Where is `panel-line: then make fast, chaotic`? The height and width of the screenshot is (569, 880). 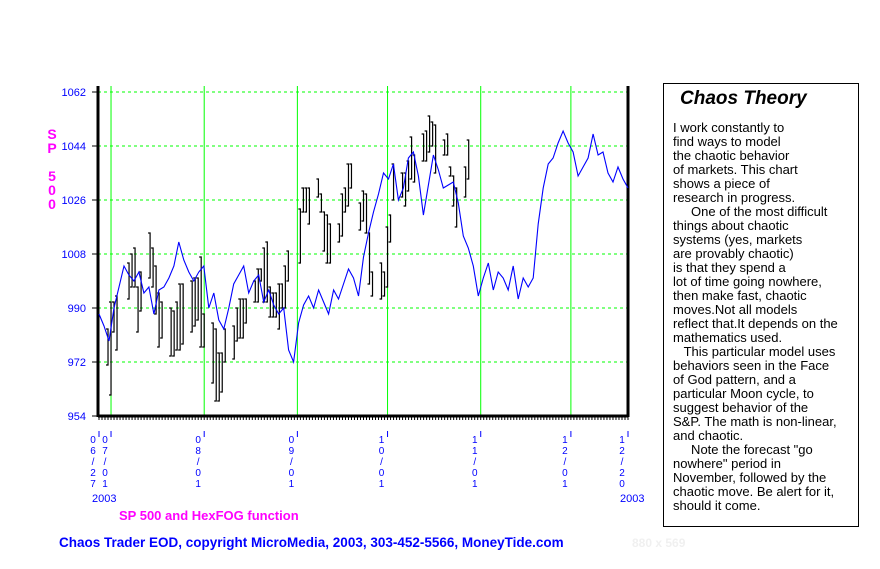 panel-line: then make fast, chaotic is located at coordinates (740, 295).